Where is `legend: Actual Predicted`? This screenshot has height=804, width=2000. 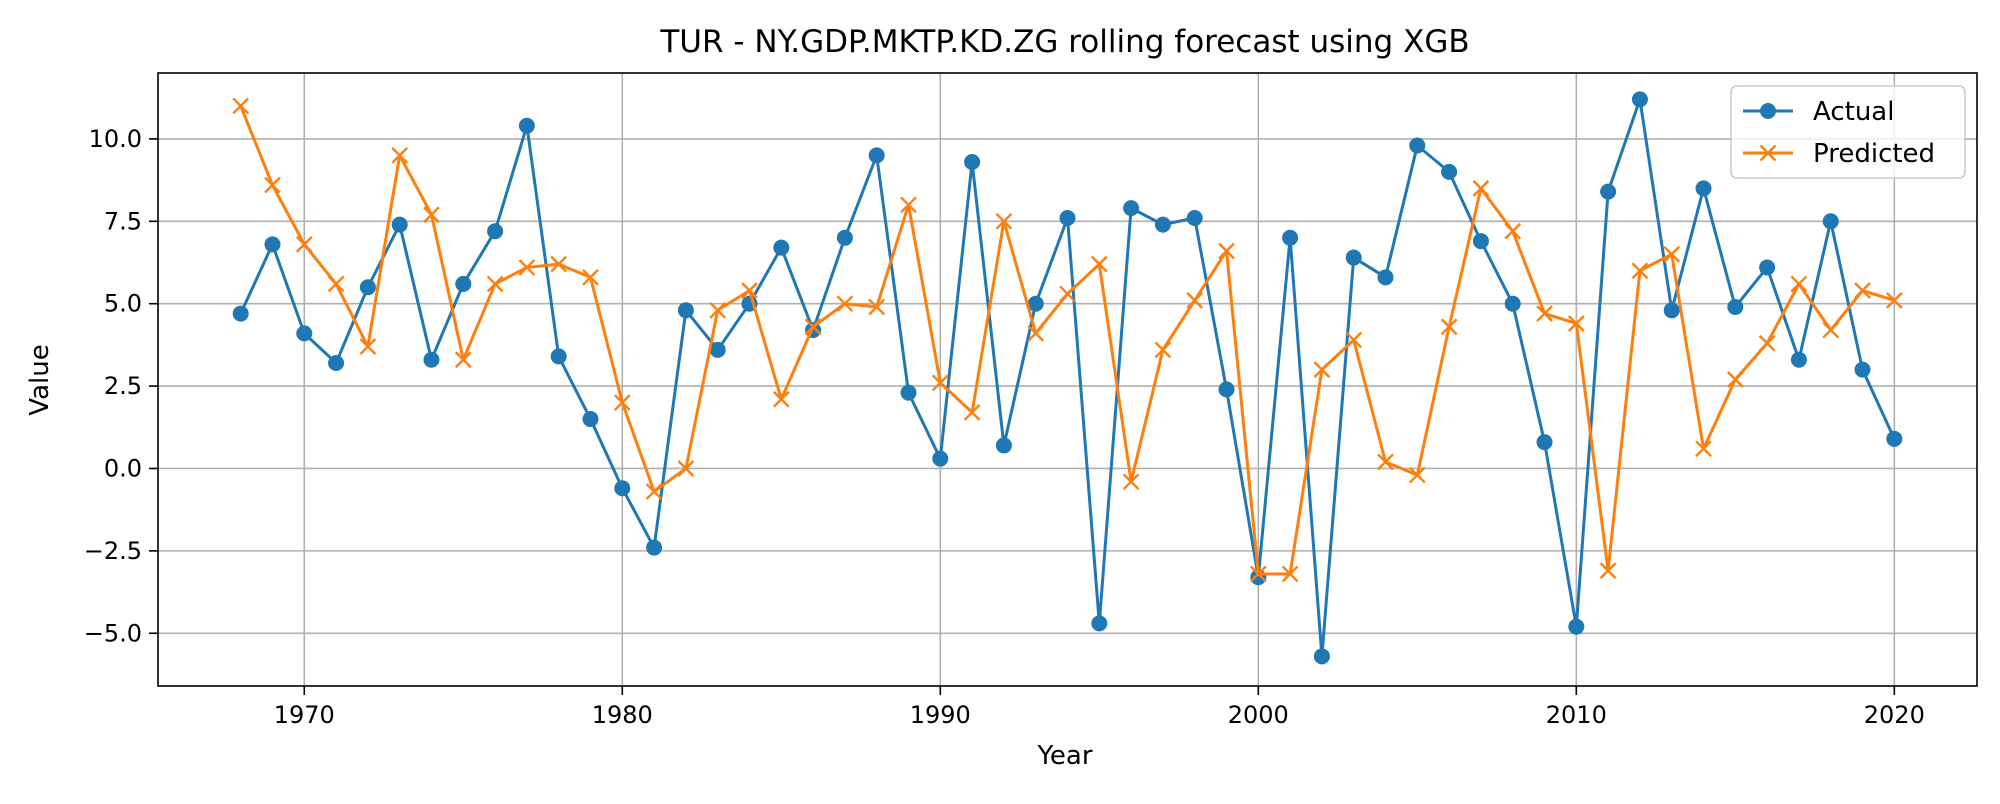
legend: Actual Predicted is located at coordinates (1848, 132).